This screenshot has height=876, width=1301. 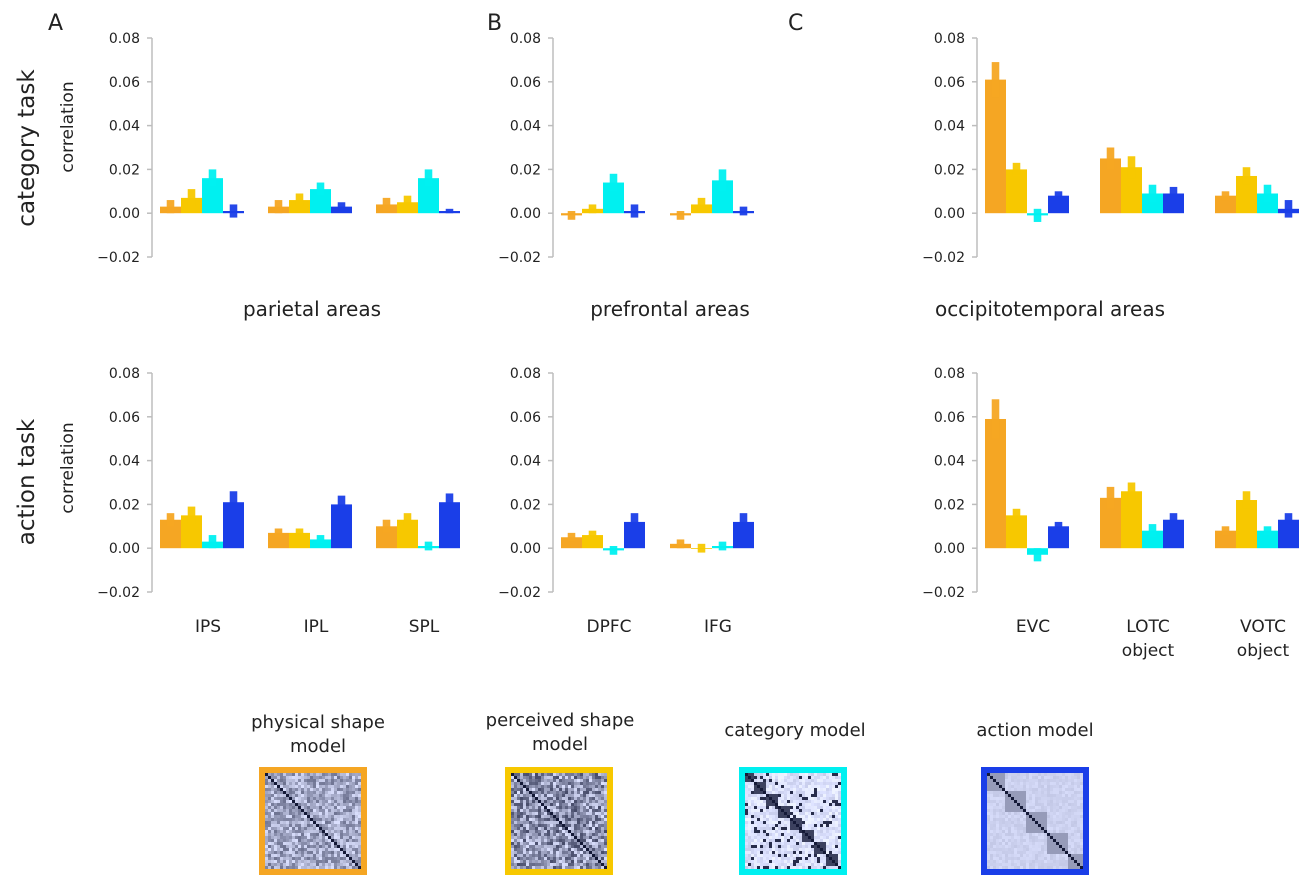 What do you see at coordinates (722, 546) in the screenshot?
I see `panel-b-action-task-error-bar-category-model` at bounding box center [722, 546].